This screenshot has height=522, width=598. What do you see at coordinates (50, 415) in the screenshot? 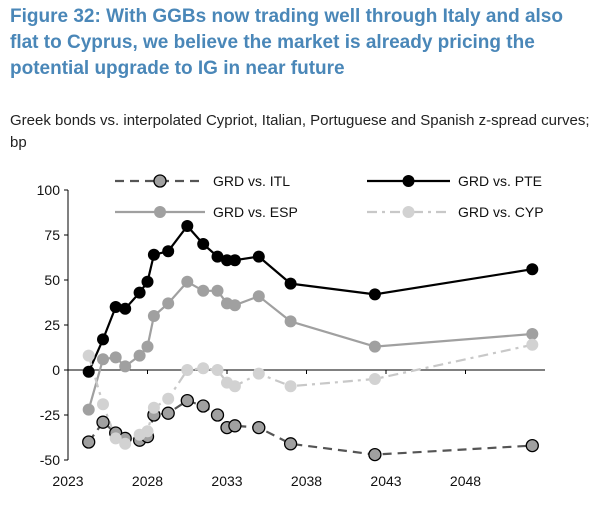
I see `y-tick-label: -25` at bounding box center [50, 415].